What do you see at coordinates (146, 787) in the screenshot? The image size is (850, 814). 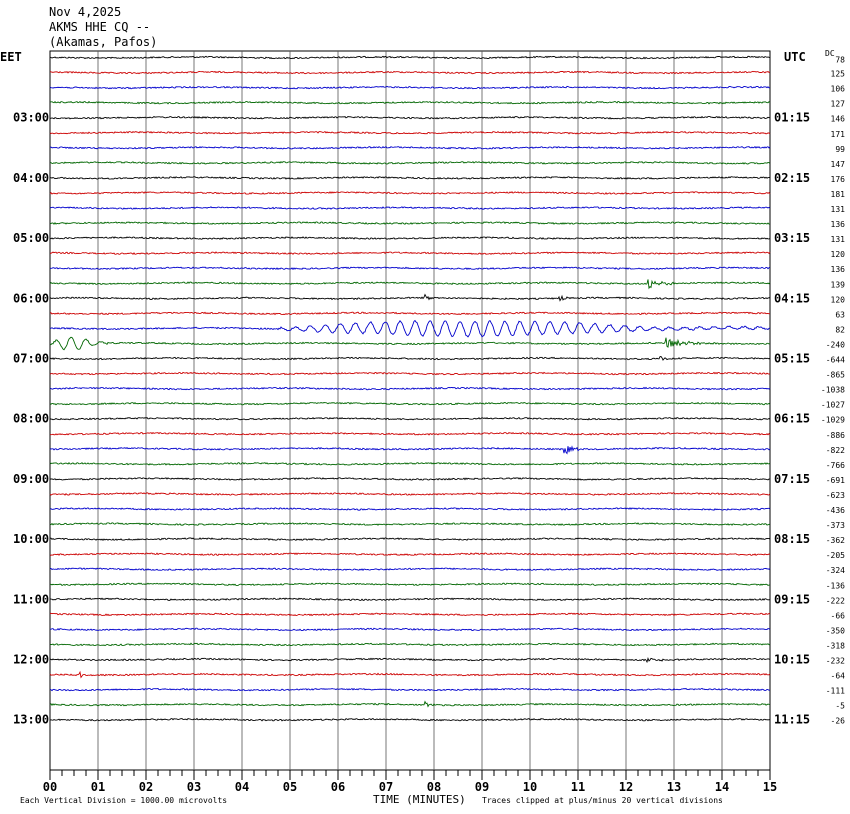 I see `x-tick-label: 02` at bounding box center [146, 787].